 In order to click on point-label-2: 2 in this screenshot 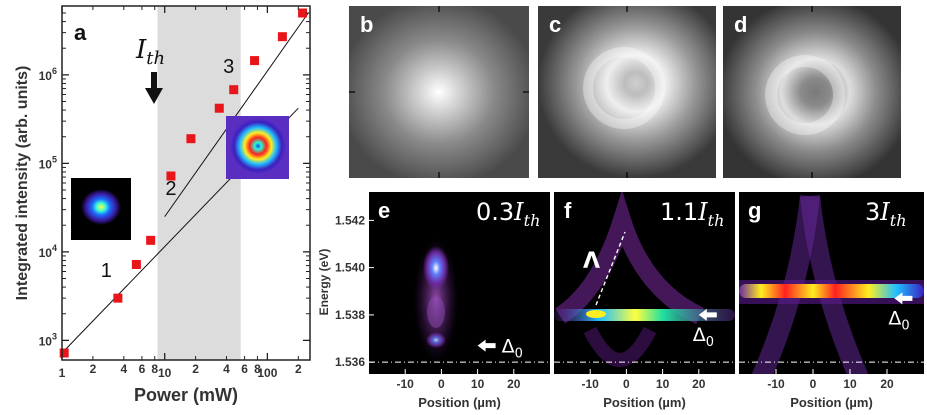, I will do `click(170, 189)`.